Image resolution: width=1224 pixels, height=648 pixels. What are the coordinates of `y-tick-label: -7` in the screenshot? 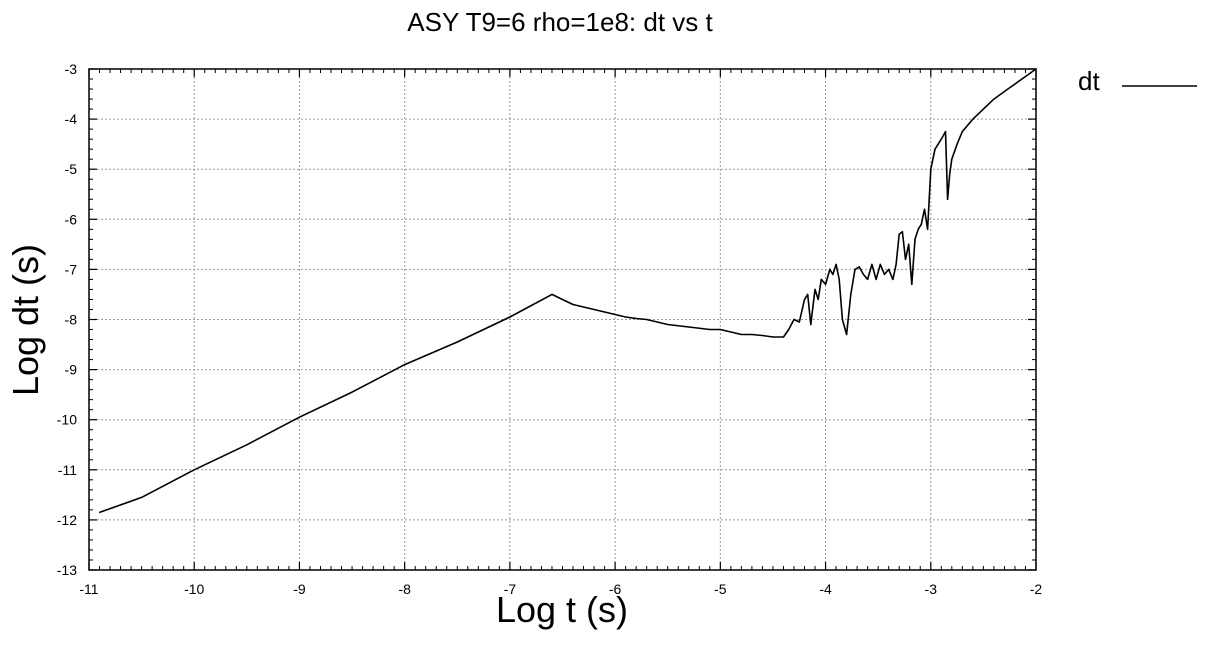 It's located at (71, 269).